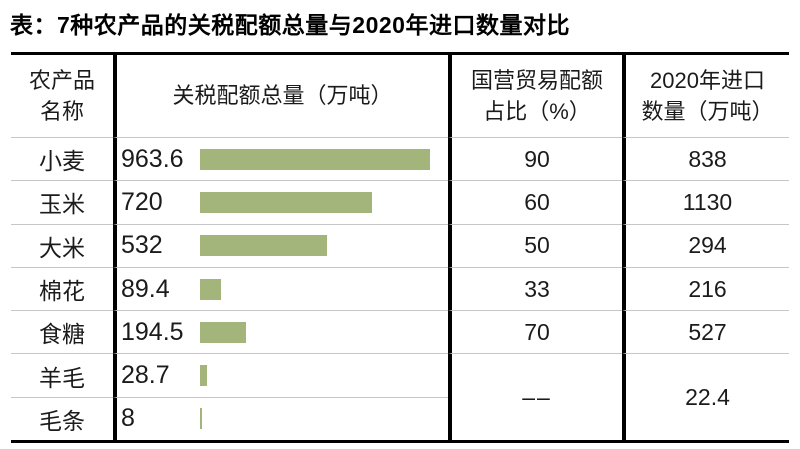 This screenshot has height=449, width=800. Describe the element at coordinates (535, 332) in the screenshot. I see `state-share-cell: 70` at that location.